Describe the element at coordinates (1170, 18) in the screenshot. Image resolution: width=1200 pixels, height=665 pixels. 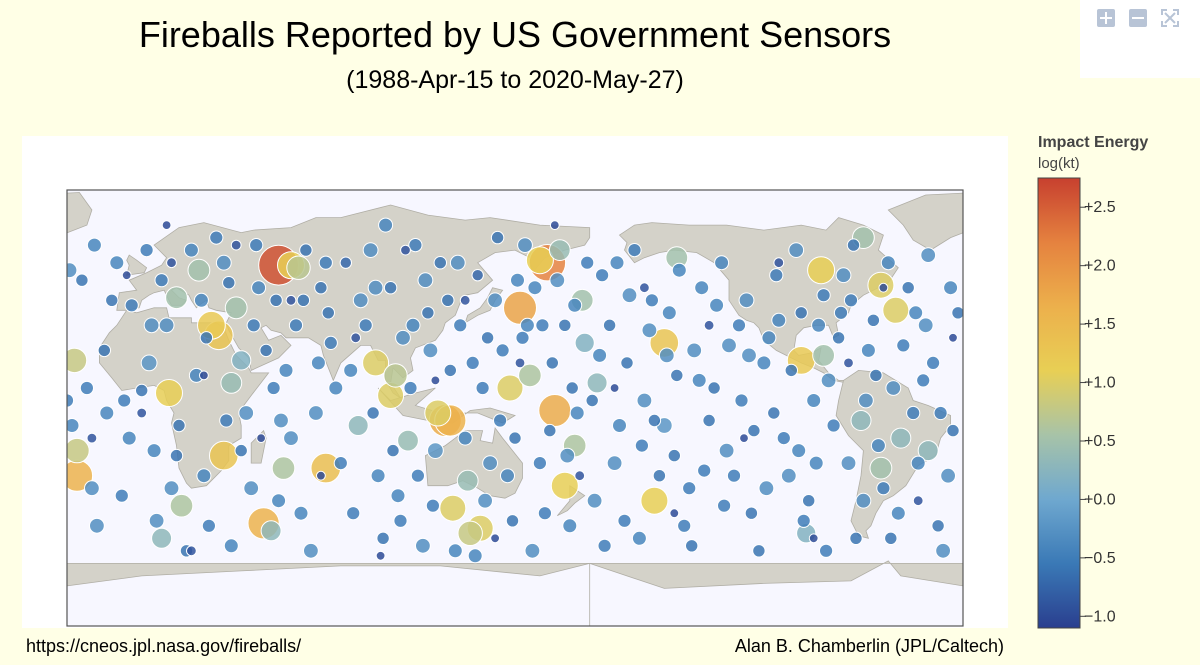
I see `reset-view-icon` at that location.